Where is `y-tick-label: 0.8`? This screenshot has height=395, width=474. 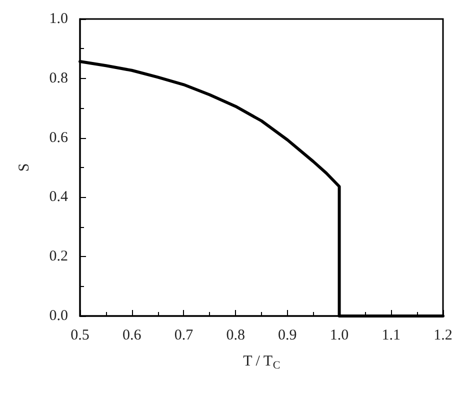
y-tick-label: 0.8 is located at coordinates (58, 78).